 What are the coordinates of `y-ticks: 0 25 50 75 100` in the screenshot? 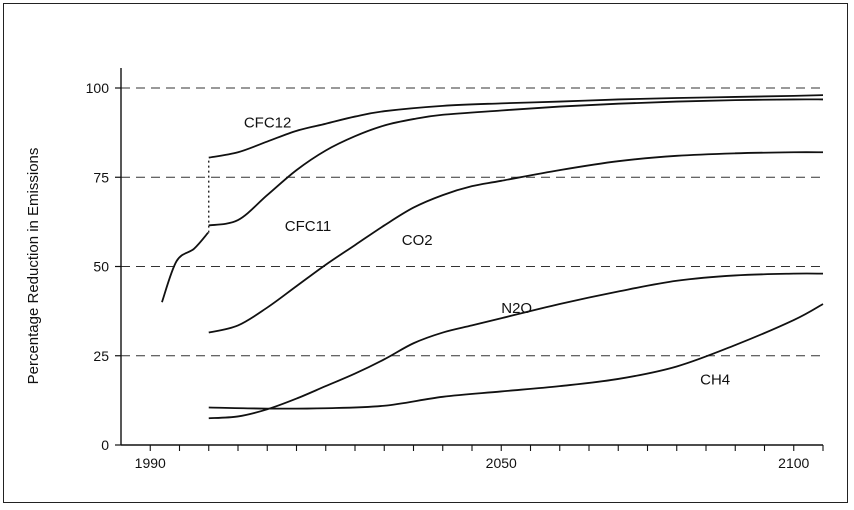 It's located at (103, 266).